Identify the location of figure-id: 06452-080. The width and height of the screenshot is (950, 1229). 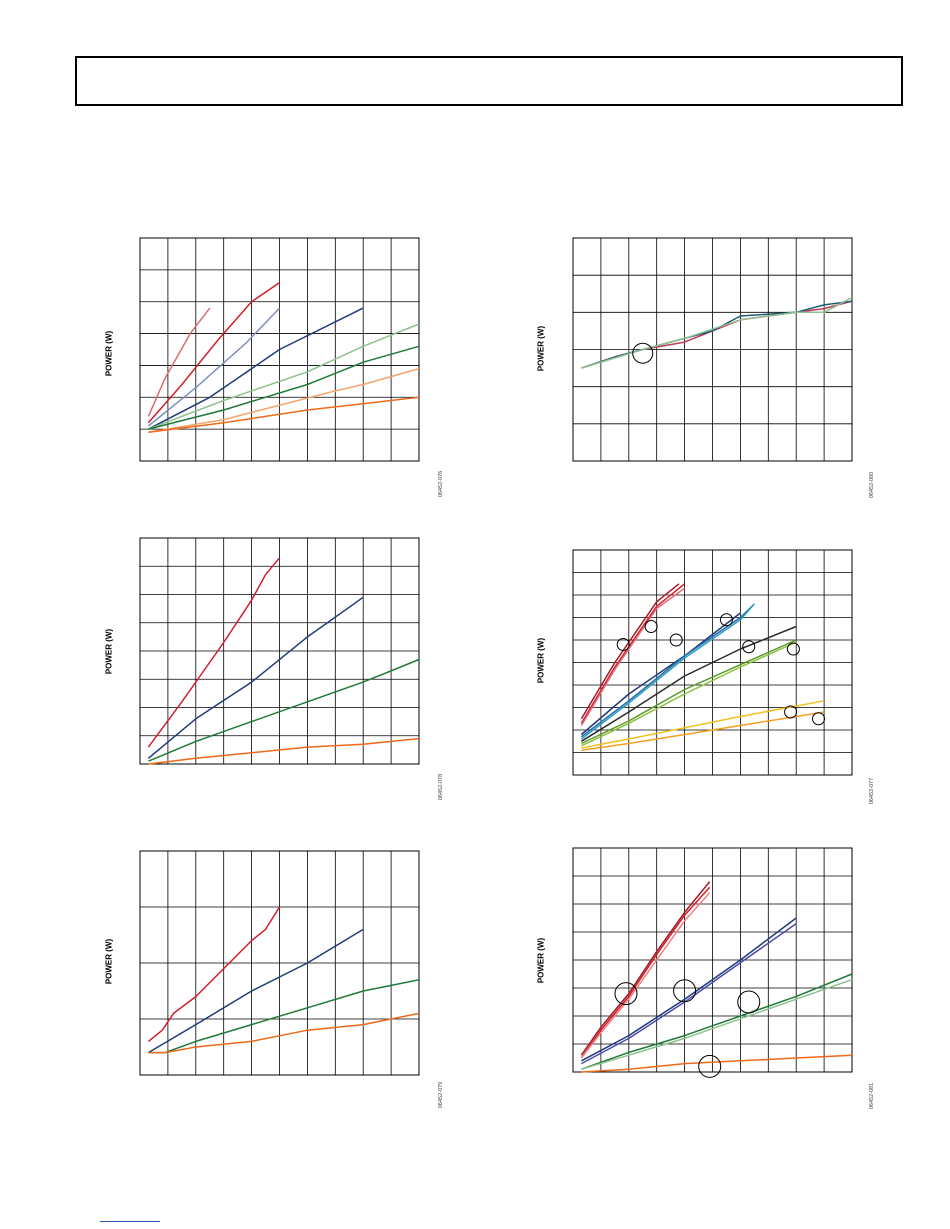
(872, 485).